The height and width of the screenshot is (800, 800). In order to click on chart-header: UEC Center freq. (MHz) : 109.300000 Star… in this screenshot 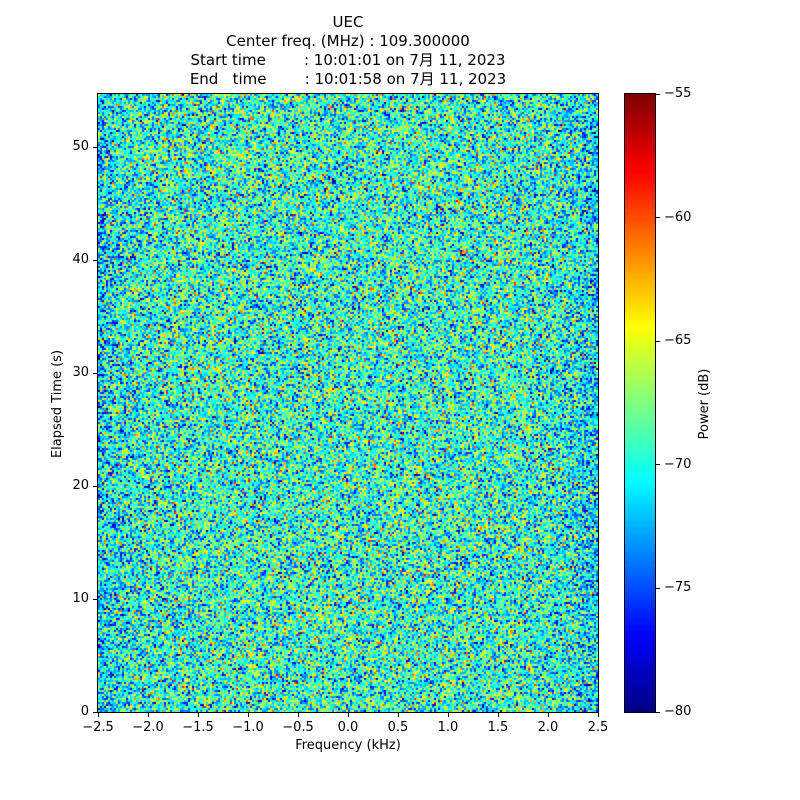, I will do `click(348, 51)`.